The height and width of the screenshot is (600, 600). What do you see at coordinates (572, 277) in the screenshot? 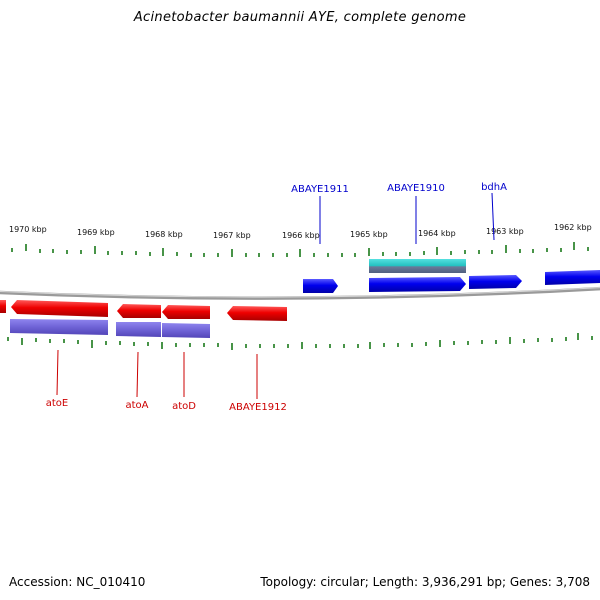
I see `gene-arrow-forward-edge` at bounding box center [572, 277].